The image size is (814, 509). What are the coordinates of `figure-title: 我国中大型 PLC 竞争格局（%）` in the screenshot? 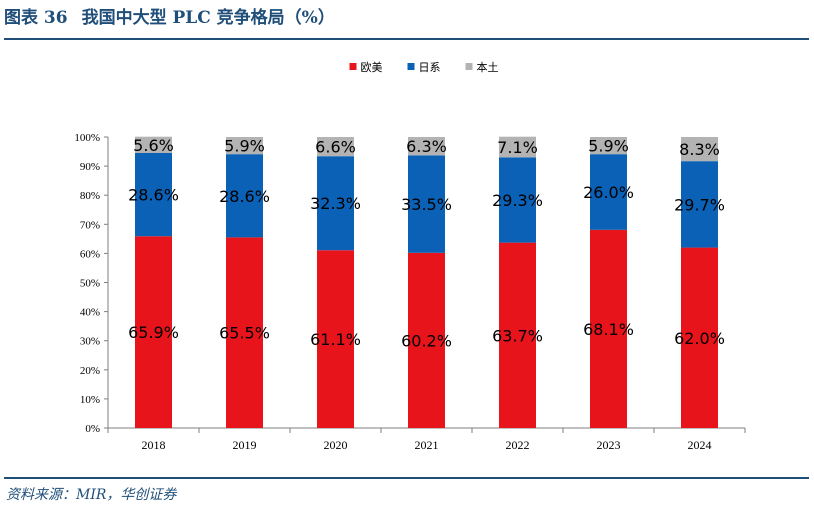 It's located at (208, 18).